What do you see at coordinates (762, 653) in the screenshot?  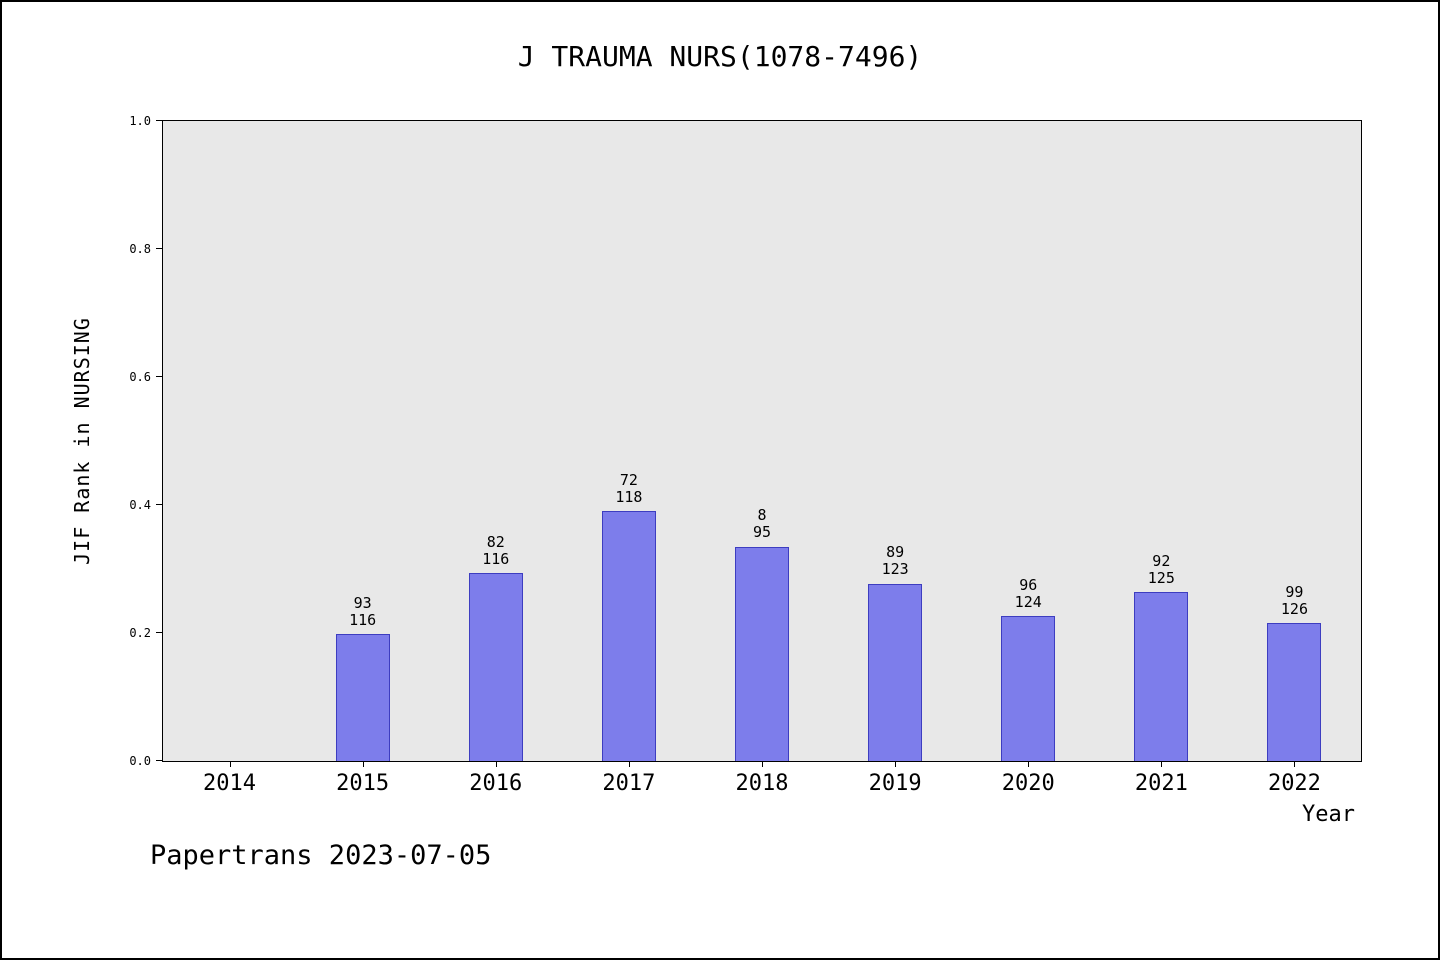 I see `bar-2018` at bounding box center [762, 653].